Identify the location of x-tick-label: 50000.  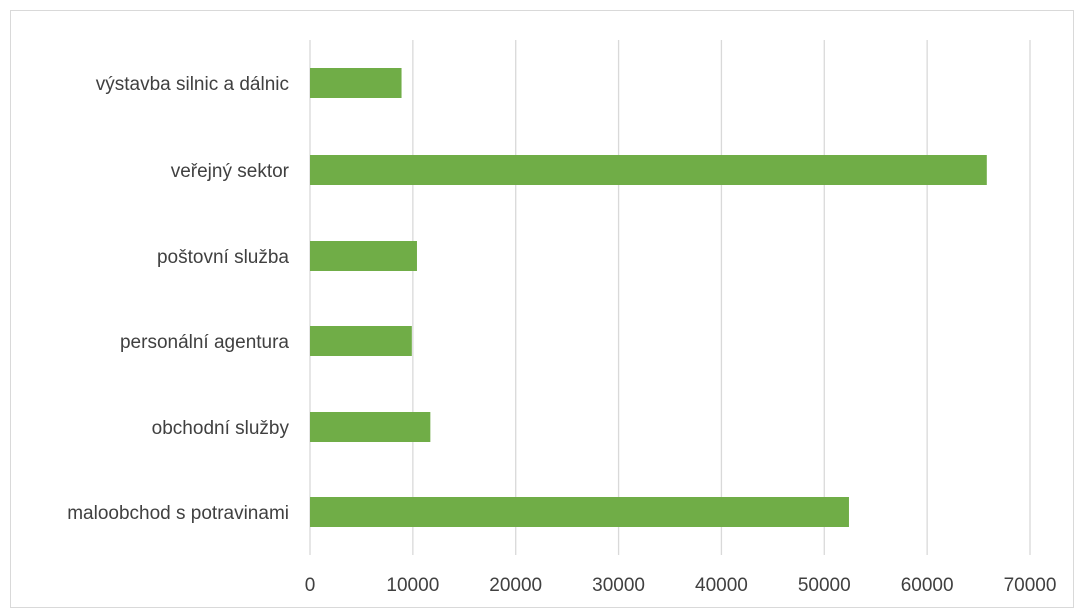
(824, 585).